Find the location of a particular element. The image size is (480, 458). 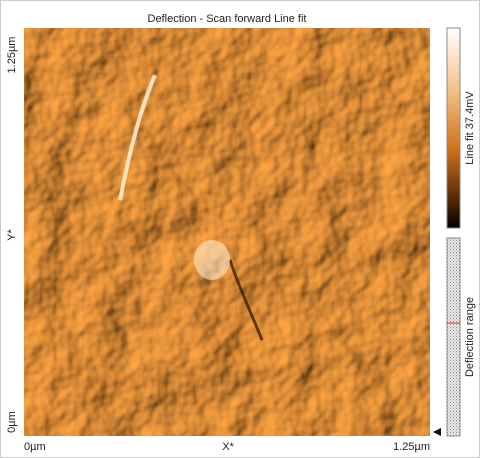

x-label: X* is located at coordinates (228, 447).